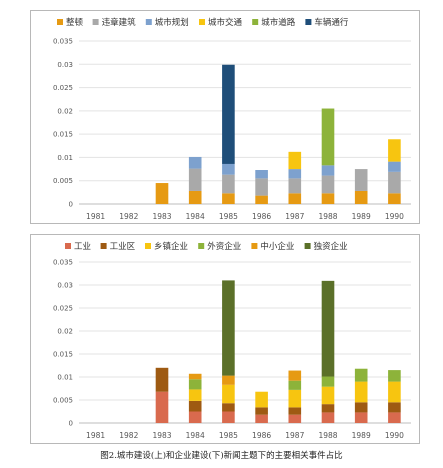  What do you see at coordinates (327, 216) in the screenshot?
I see `x-tick-label: 1988` at bounding box center [327, 216].